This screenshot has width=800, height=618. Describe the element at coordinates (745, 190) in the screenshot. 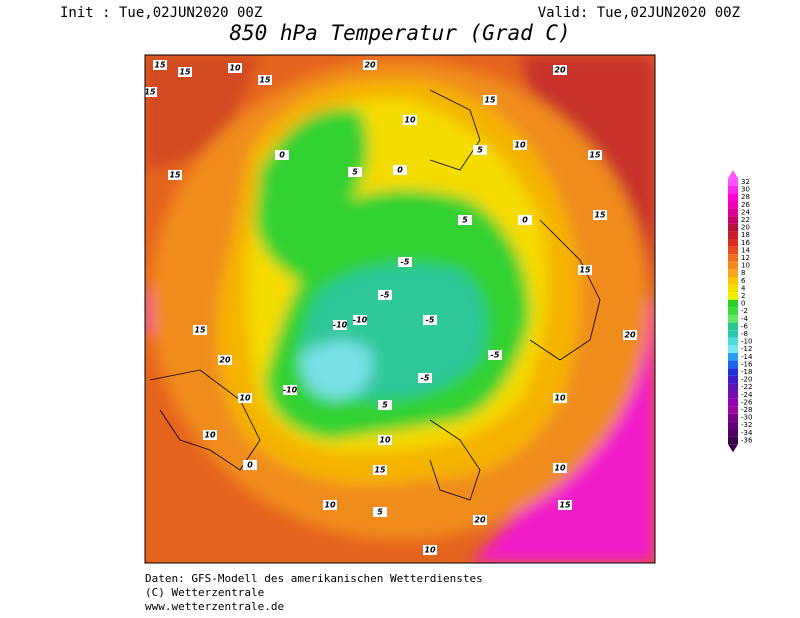

I see `colorbar-label: 30` at that location.